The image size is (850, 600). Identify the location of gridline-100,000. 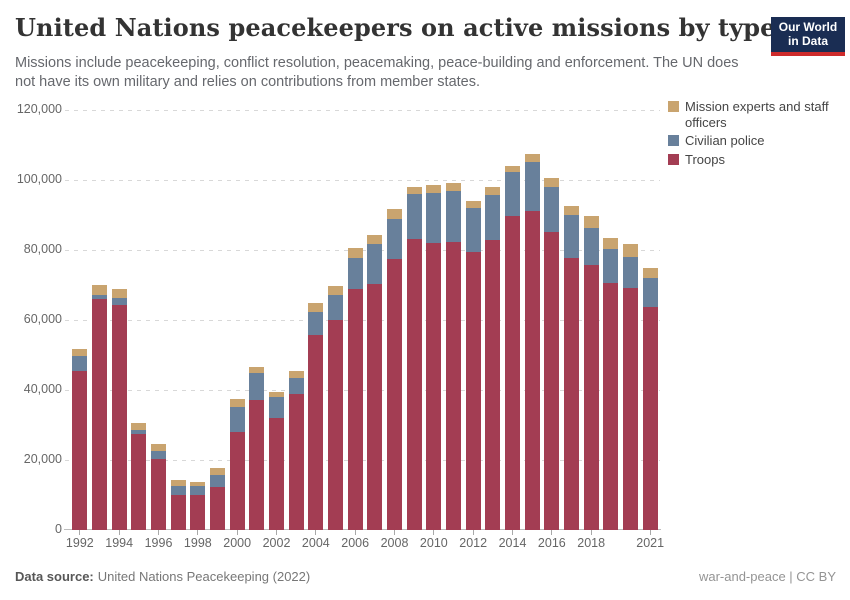
(362, 180).